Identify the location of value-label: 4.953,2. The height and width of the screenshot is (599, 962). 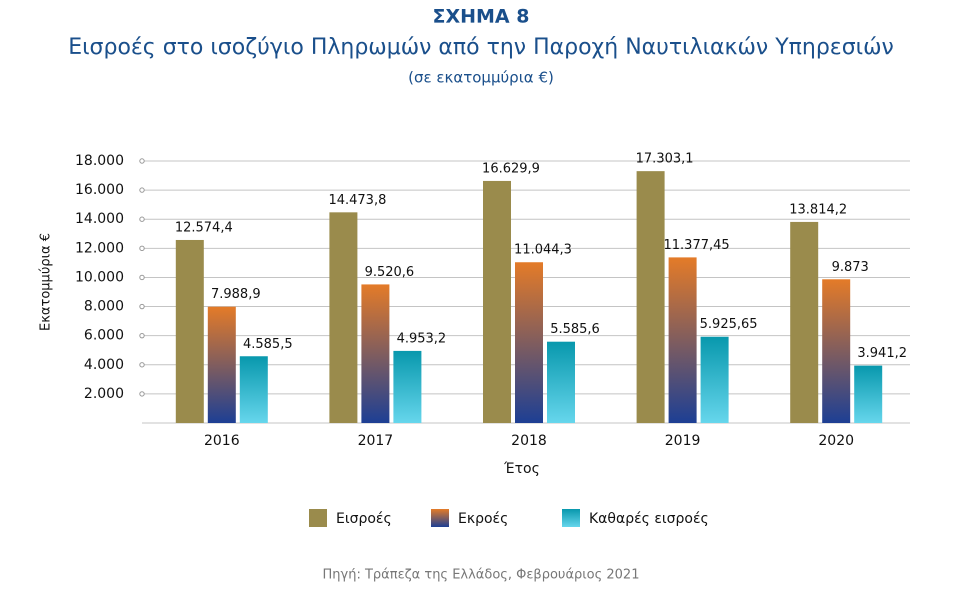
(422, 338).